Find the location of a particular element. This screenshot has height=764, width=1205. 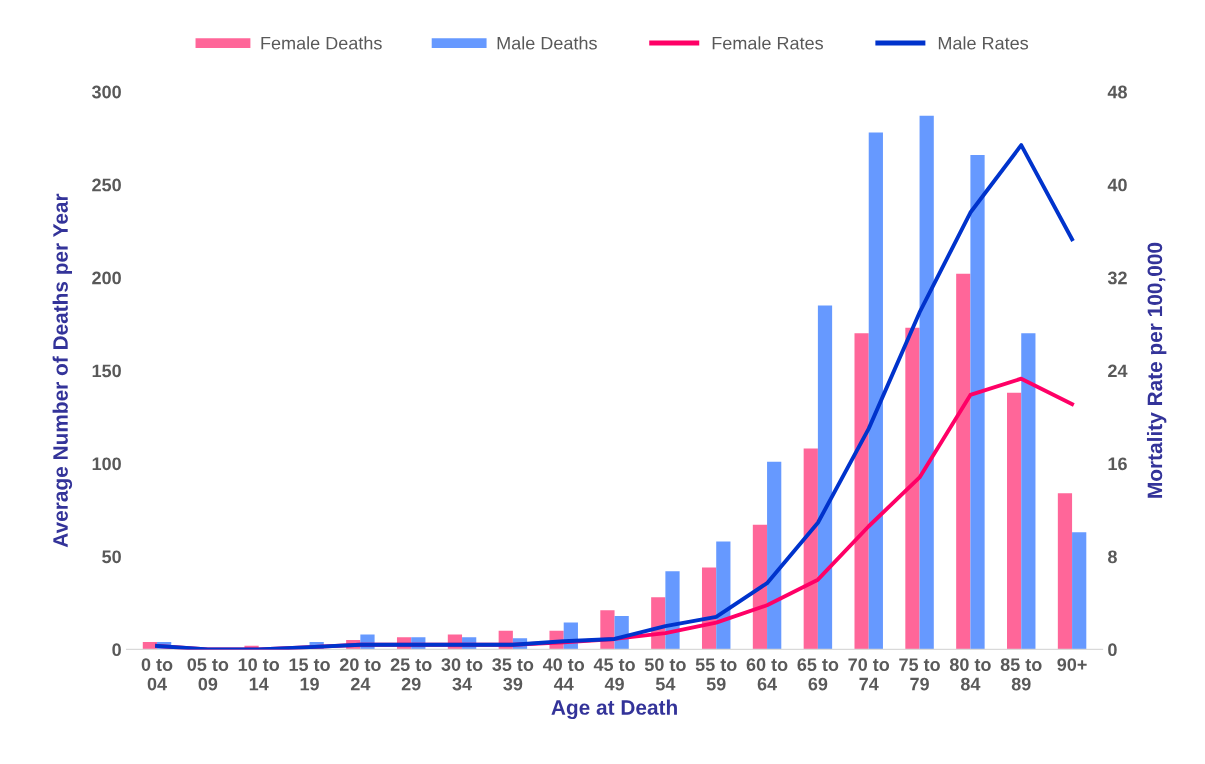

x-tick-label: 55 to 59 is located at coordinates (716, 674).